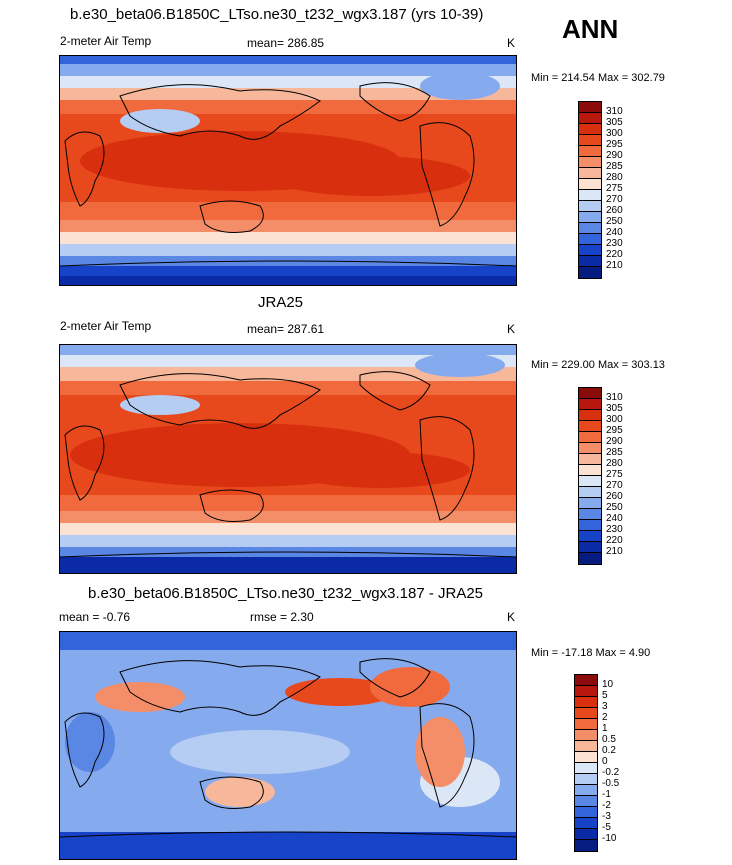  Describe the element at coordinates (591, 653) in the screenshot. I see `bot-minmax-label: Min = -17.18 Max = 4.90` at that location.